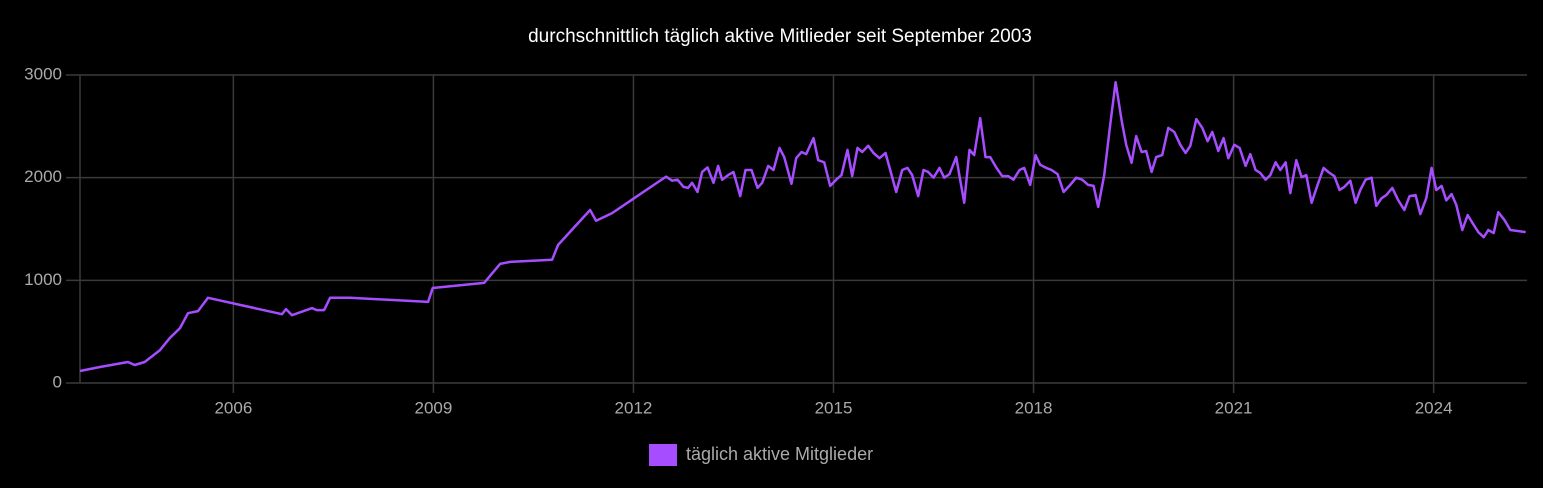 The width and height of the screenshot is (1543, 488). Describe the element at coordinates (1034, 407) in the screenshot. I see `x-tick-label: 2018` at that location.